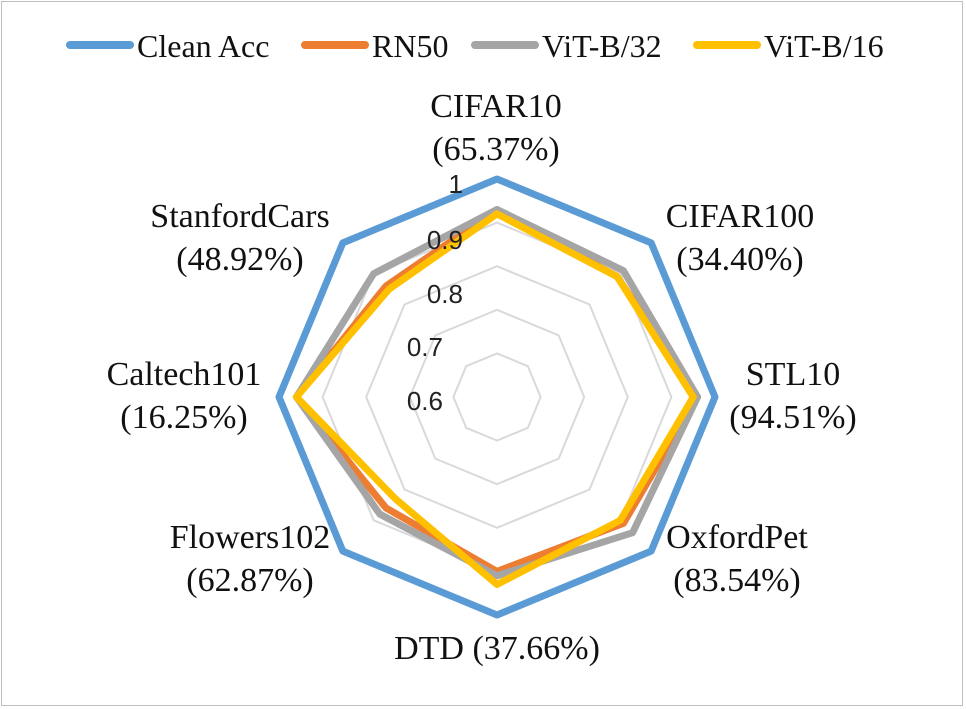 Image resolution: width=966 pixels, height=709 pixels. Describe the element at coordinates (425, 401) in the screenshot. I see `tick-label-0-6: 0.6` at that location.